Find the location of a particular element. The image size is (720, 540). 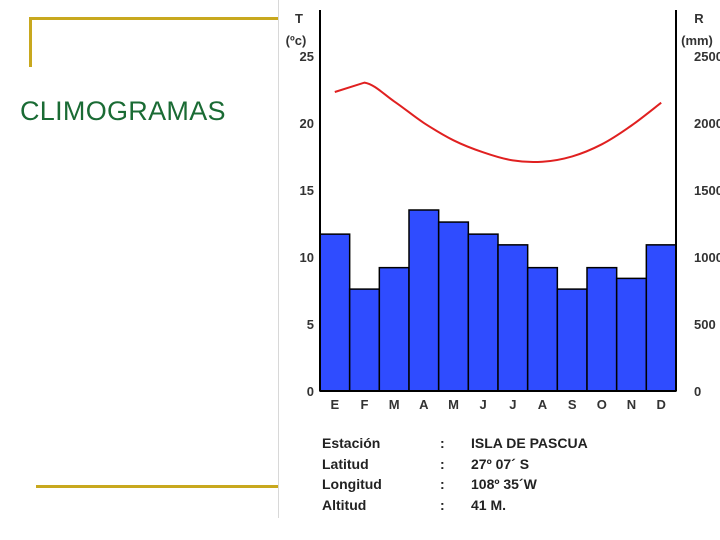

decor-bottom-line is located at coordinates (158, 486).